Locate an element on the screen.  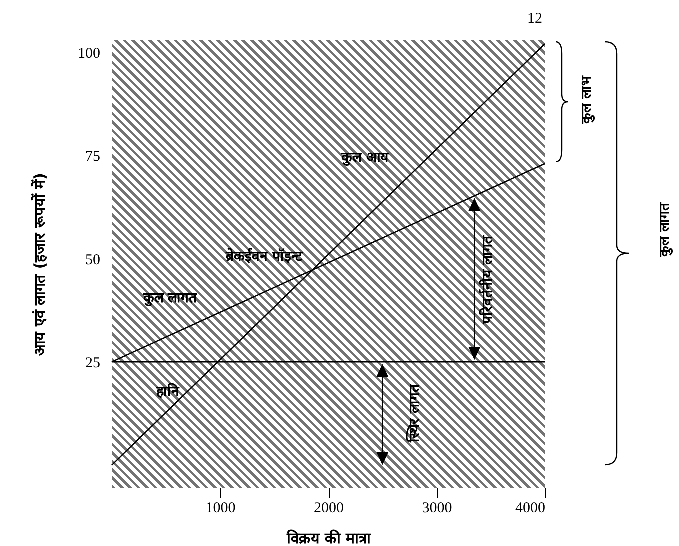
x-tick-label: 1000 is located at coordinates (221, 508).